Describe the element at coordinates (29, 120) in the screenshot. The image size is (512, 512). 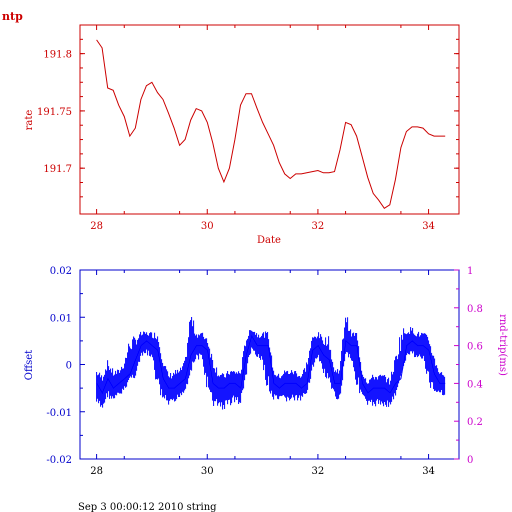
I see `rate-y-axis-label: rate` at that location.